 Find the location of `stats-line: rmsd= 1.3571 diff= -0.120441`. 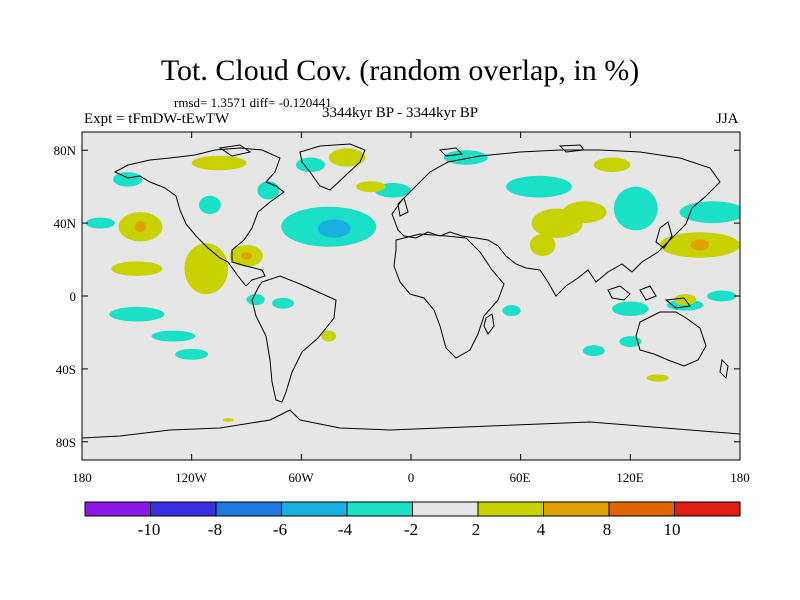

stats-line: rmsd= 1.3571 diff= -0.120441 is located at coordinates (253, 102).